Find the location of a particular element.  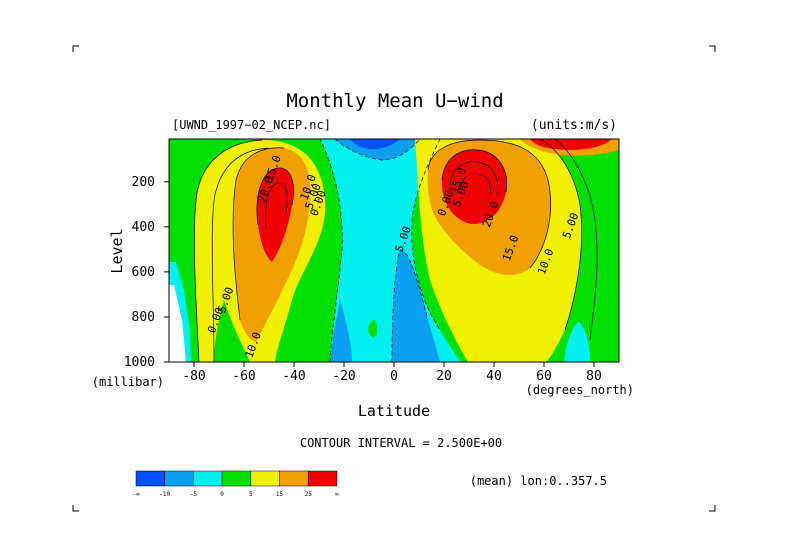

x-tick-label: 40 is located at coordinates (494, 376).